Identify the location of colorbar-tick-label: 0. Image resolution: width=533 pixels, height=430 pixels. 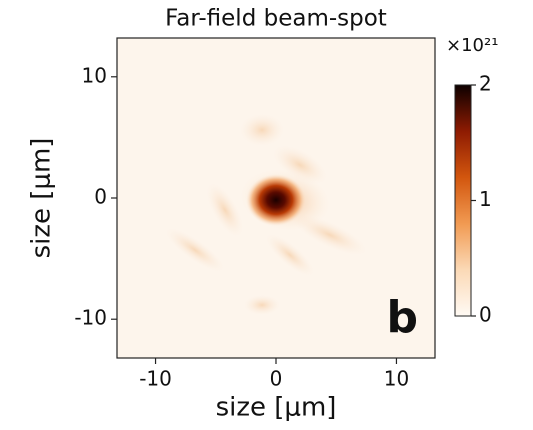
(485, 315).